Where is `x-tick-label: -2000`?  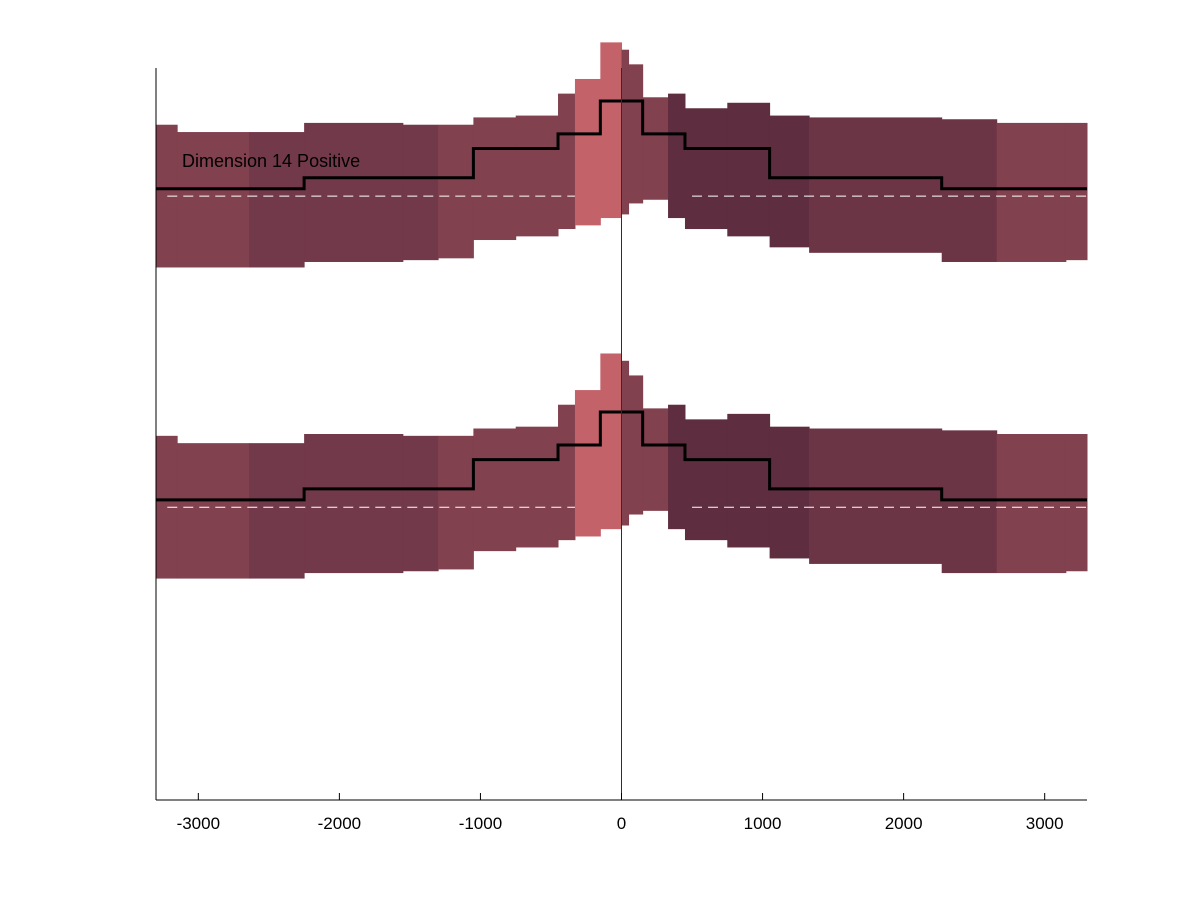
x-tick-label: -2000 is located at coordinates (339, 823).